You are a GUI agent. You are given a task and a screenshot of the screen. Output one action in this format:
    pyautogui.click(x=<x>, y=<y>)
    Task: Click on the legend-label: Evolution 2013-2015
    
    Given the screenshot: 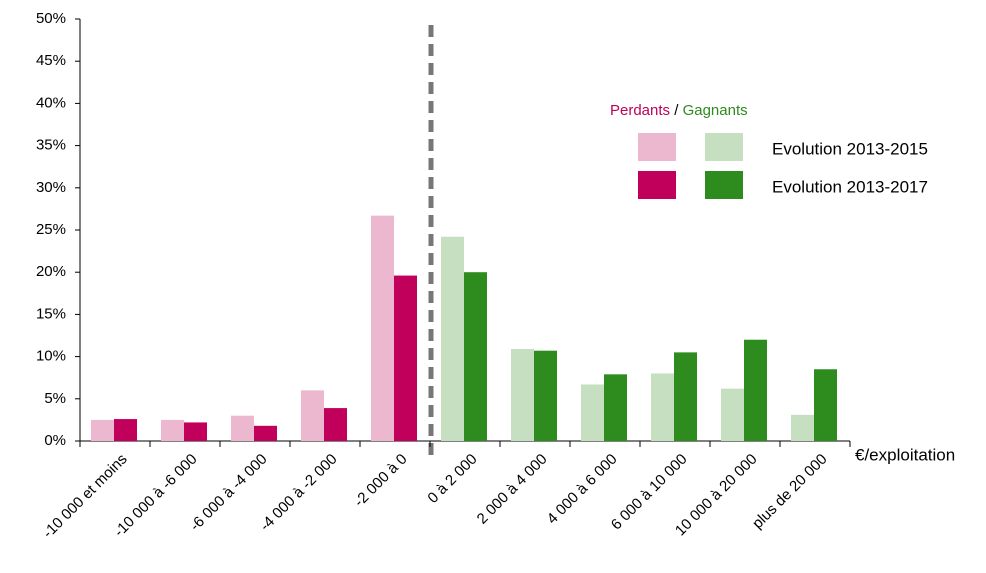 What is the action you would take?
    pyautogui.click(x=850, y=148)
    